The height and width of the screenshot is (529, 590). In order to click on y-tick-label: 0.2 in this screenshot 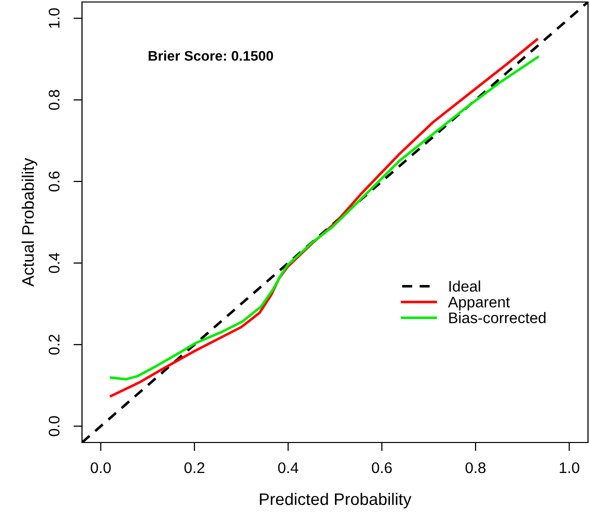, I will do `click(54, 344)`.